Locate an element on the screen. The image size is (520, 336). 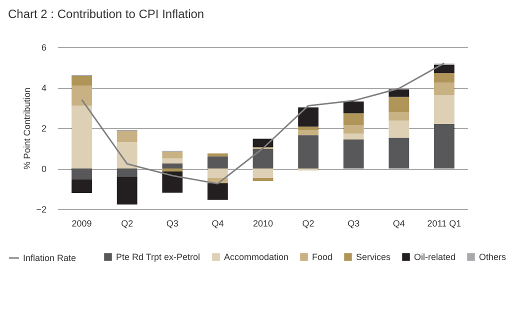
y-tick-label: 6 is located at coordinates (43, 47).